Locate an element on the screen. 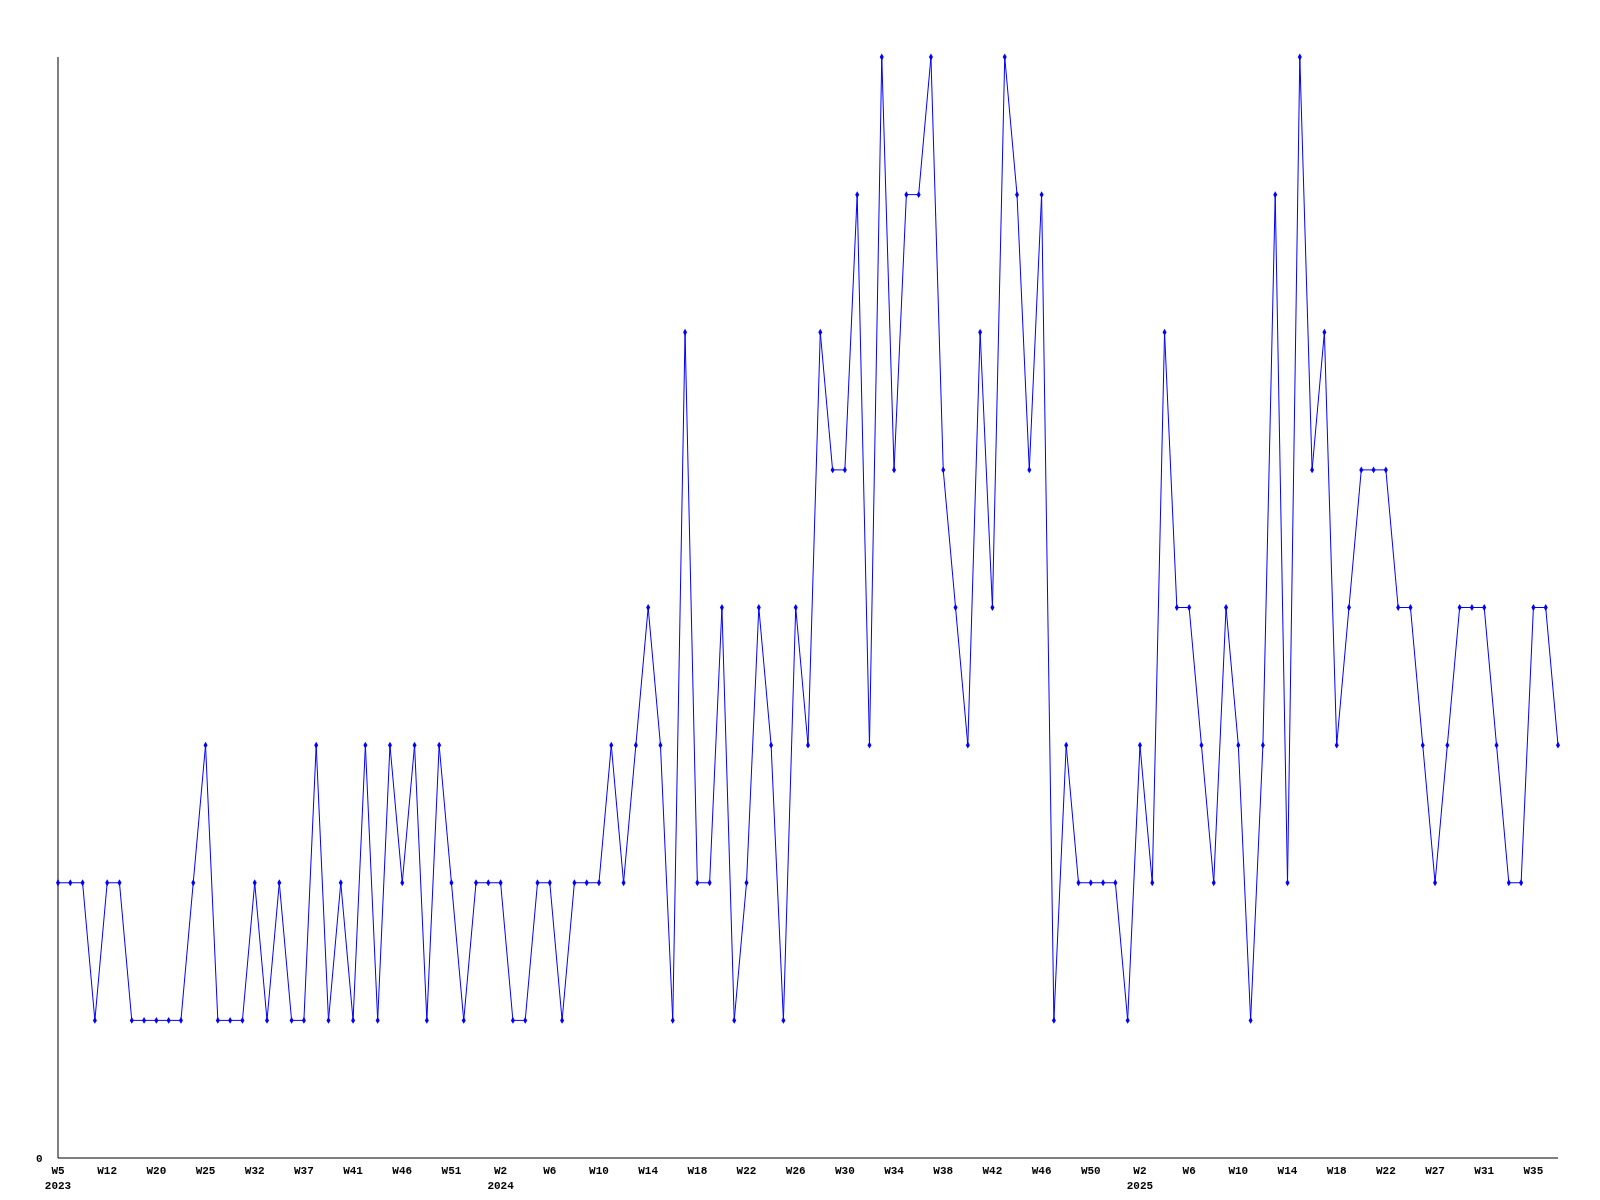 This screenshot has height=1200, width=1600. x-tick-label: W25 is located at coordinates (205, 1171).